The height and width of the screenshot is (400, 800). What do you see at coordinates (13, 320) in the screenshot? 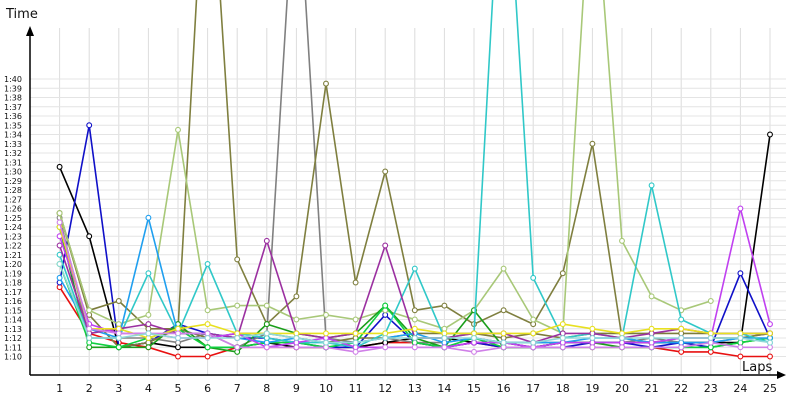
I see `y-tick-label: 1:14` at bounding box center [13, 320].